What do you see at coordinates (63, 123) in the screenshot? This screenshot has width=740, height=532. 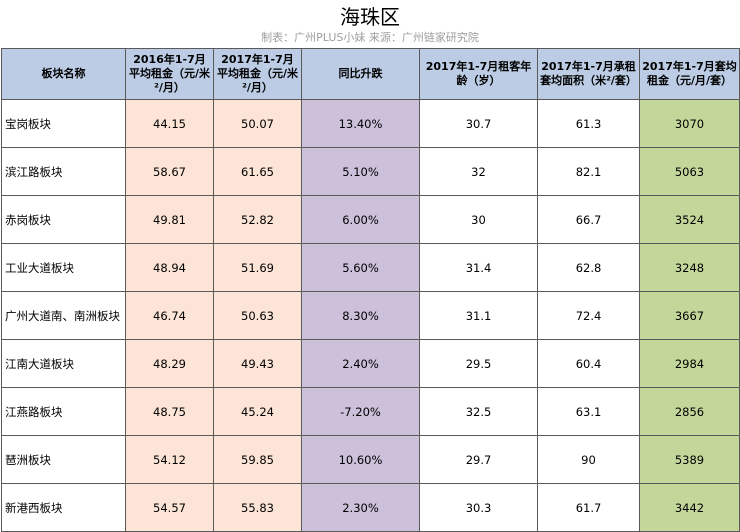 I see `block-name-cell: 宝岗板块` at bounding box center [63, 123].